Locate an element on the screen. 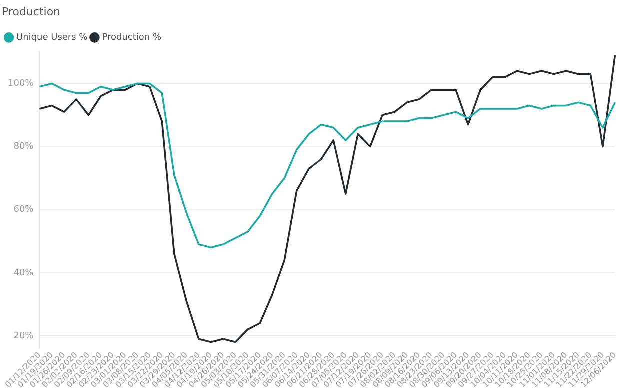  y-tick-label: 80% is located at coordinates (24, 147).